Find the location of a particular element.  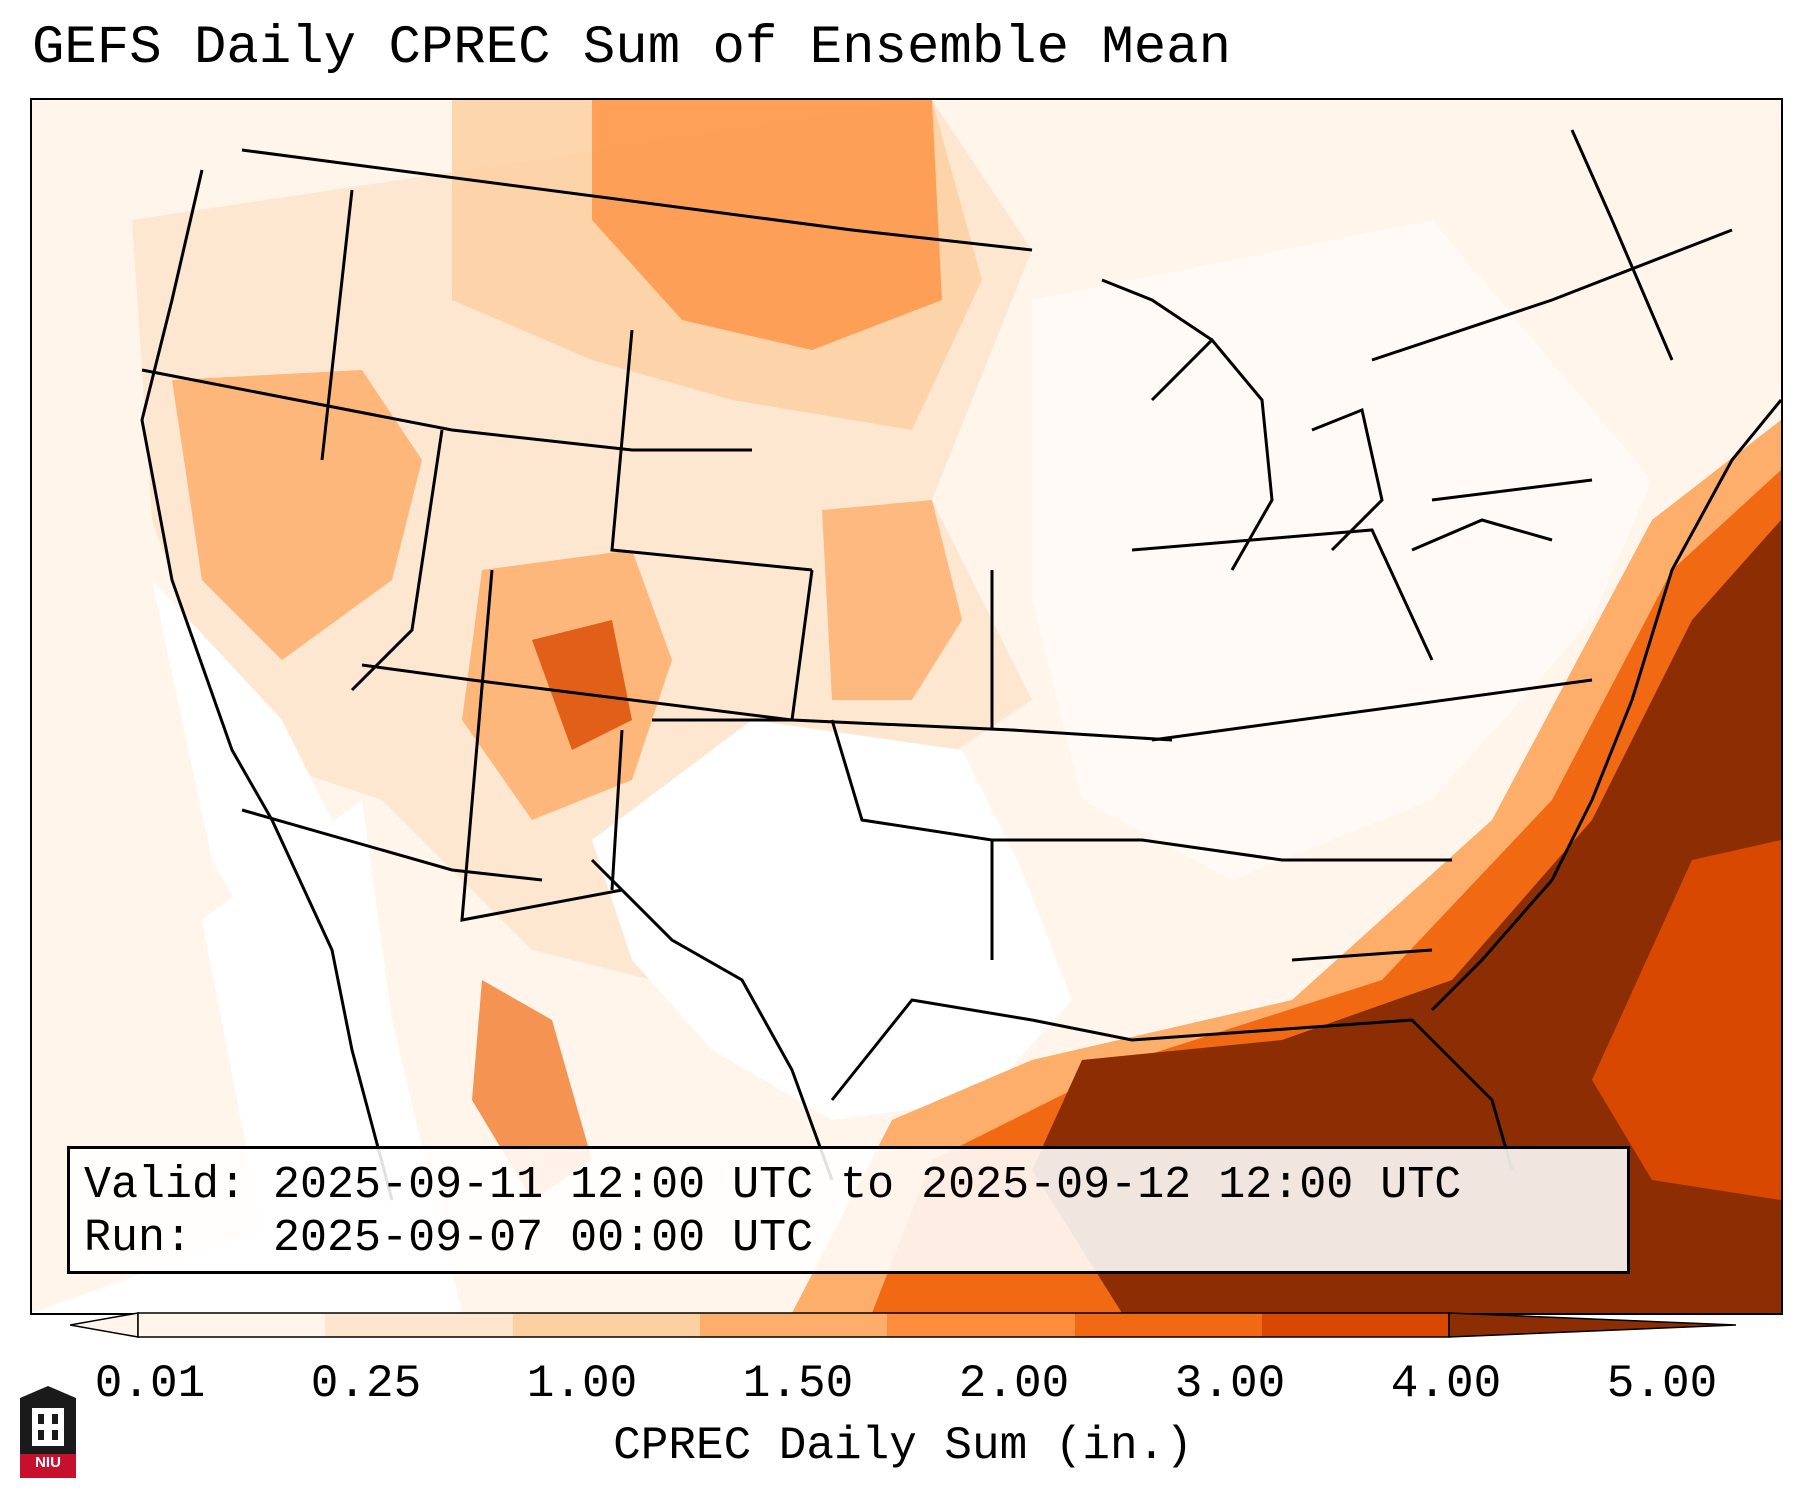

colorbar-tick-label: 1.50 is located at coordinates (798, 1384).